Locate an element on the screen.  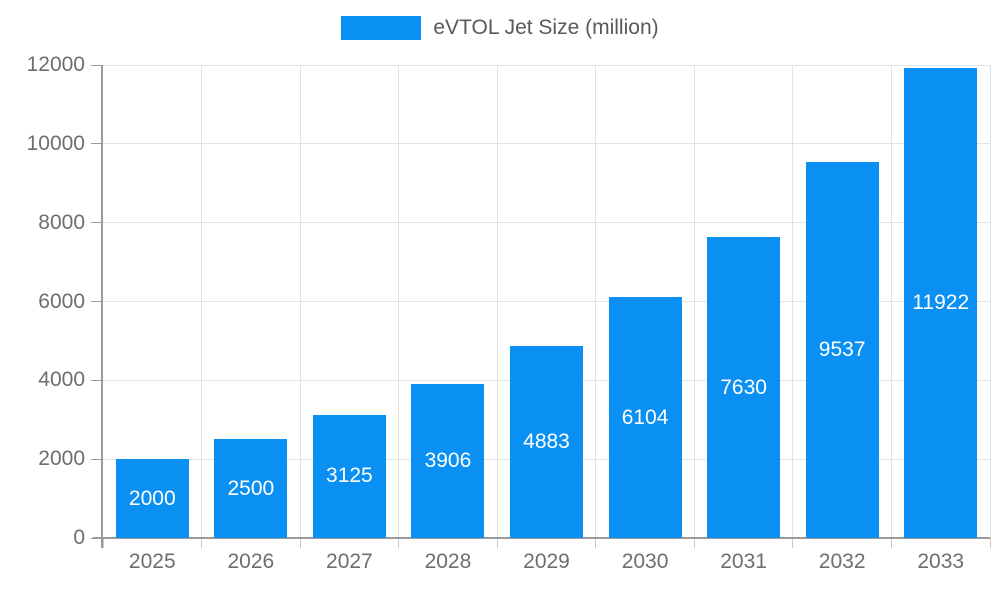
bar-2028: 3906 is located at coordinates (448, 461).